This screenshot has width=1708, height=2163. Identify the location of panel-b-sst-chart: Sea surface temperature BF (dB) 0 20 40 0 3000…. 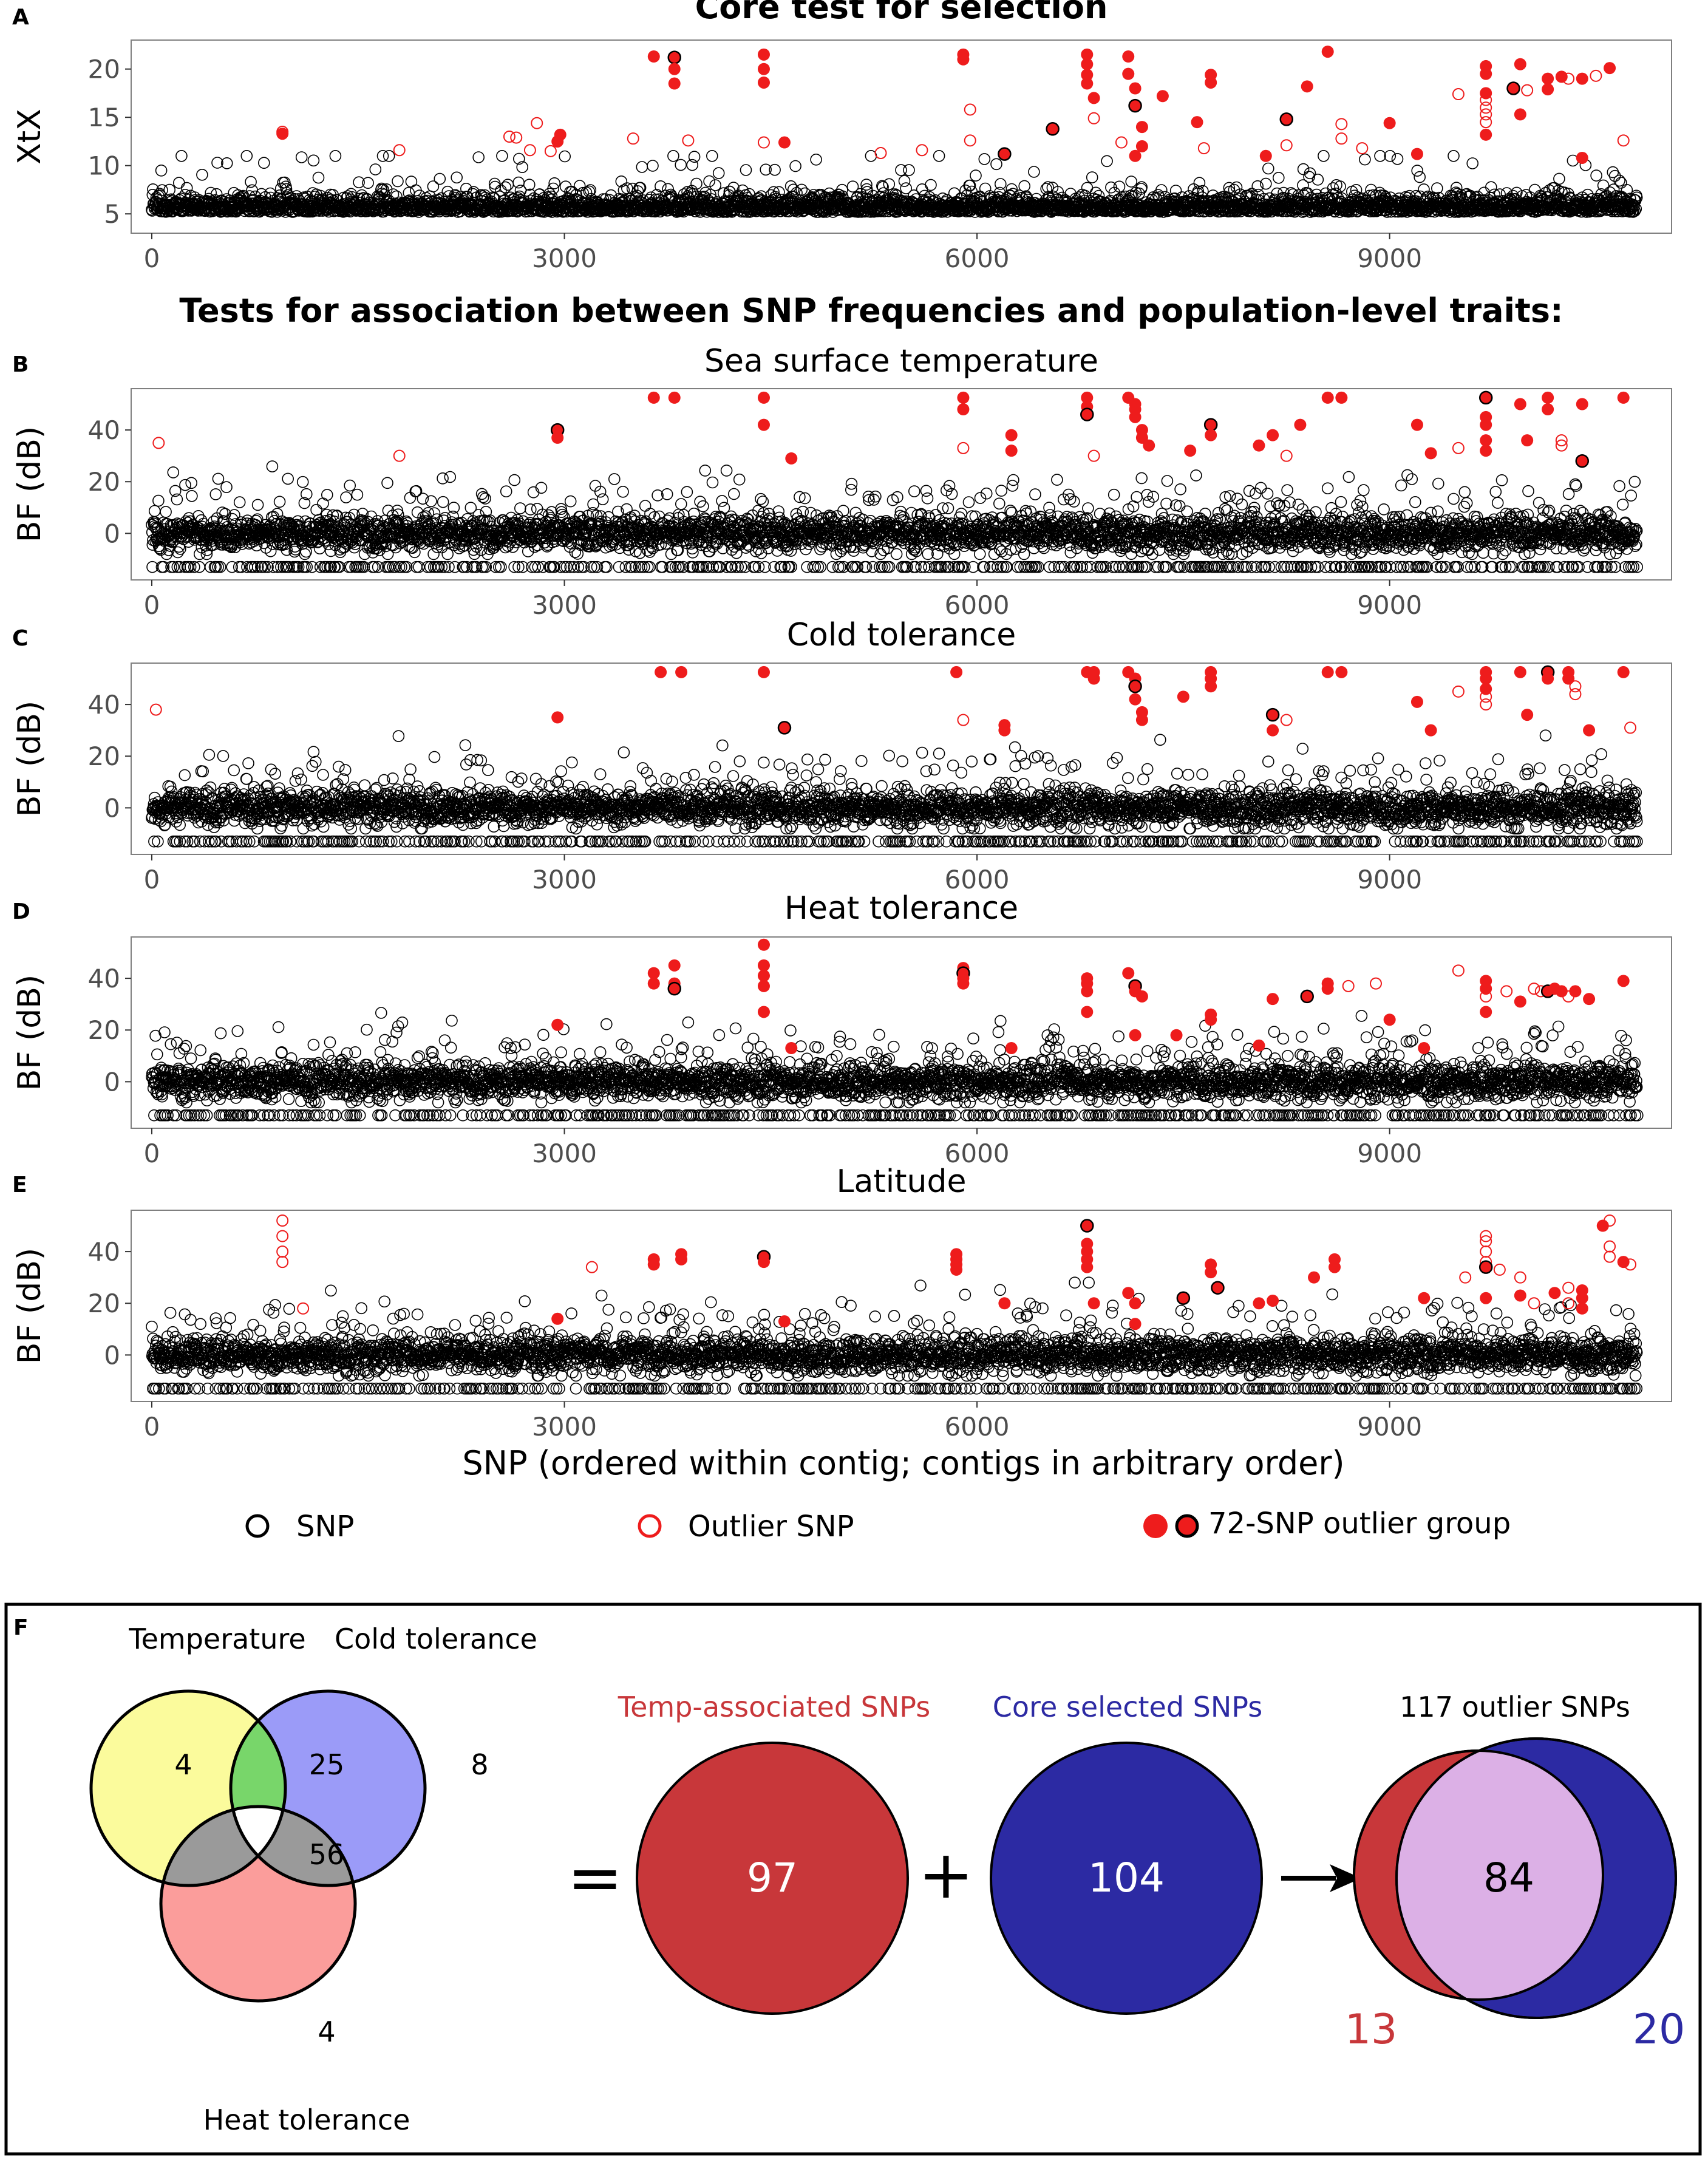
(842, 481).